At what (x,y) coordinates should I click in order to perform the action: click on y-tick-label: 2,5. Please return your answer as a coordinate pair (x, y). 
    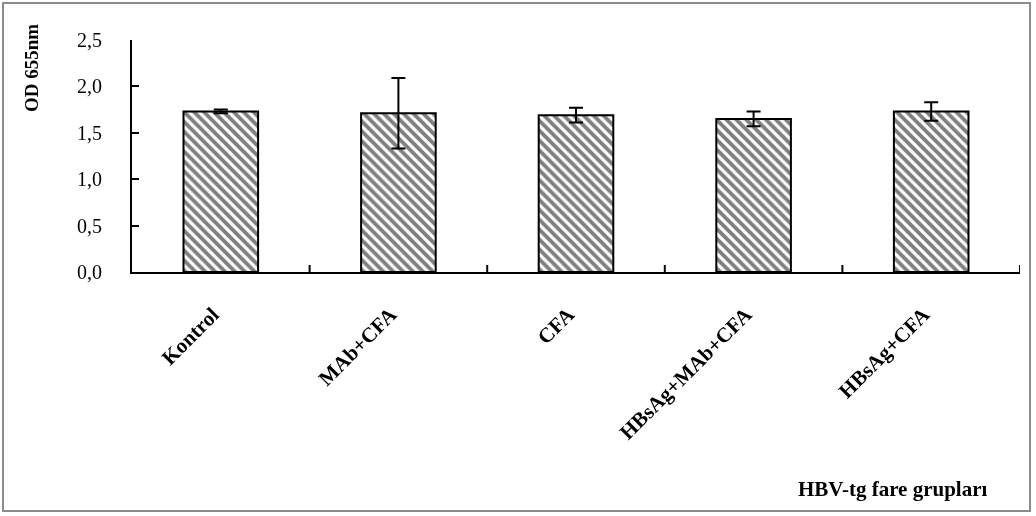
    Looking at the image, I should click on (89, 40).